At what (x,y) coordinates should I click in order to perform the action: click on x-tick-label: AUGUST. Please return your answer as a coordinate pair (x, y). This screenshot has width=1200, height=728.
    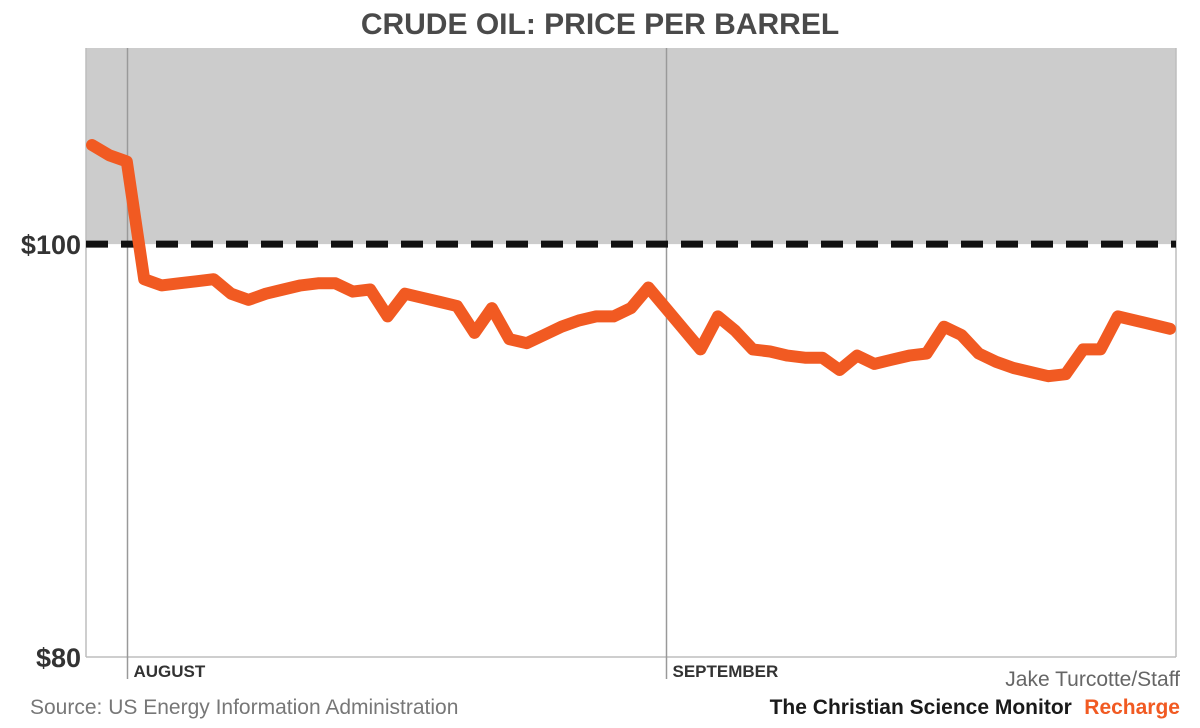
    Looking at the image, I should click on (170, 671).